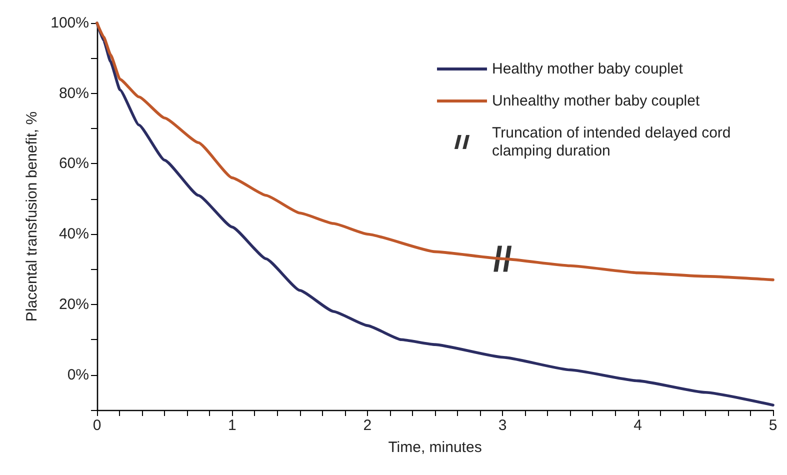 This screenshot has height=475, width=787. What do you see at coordinates (367, 425) in the screenshot?
I see `x-tick-label: 2` at bounding box center [367, 425].